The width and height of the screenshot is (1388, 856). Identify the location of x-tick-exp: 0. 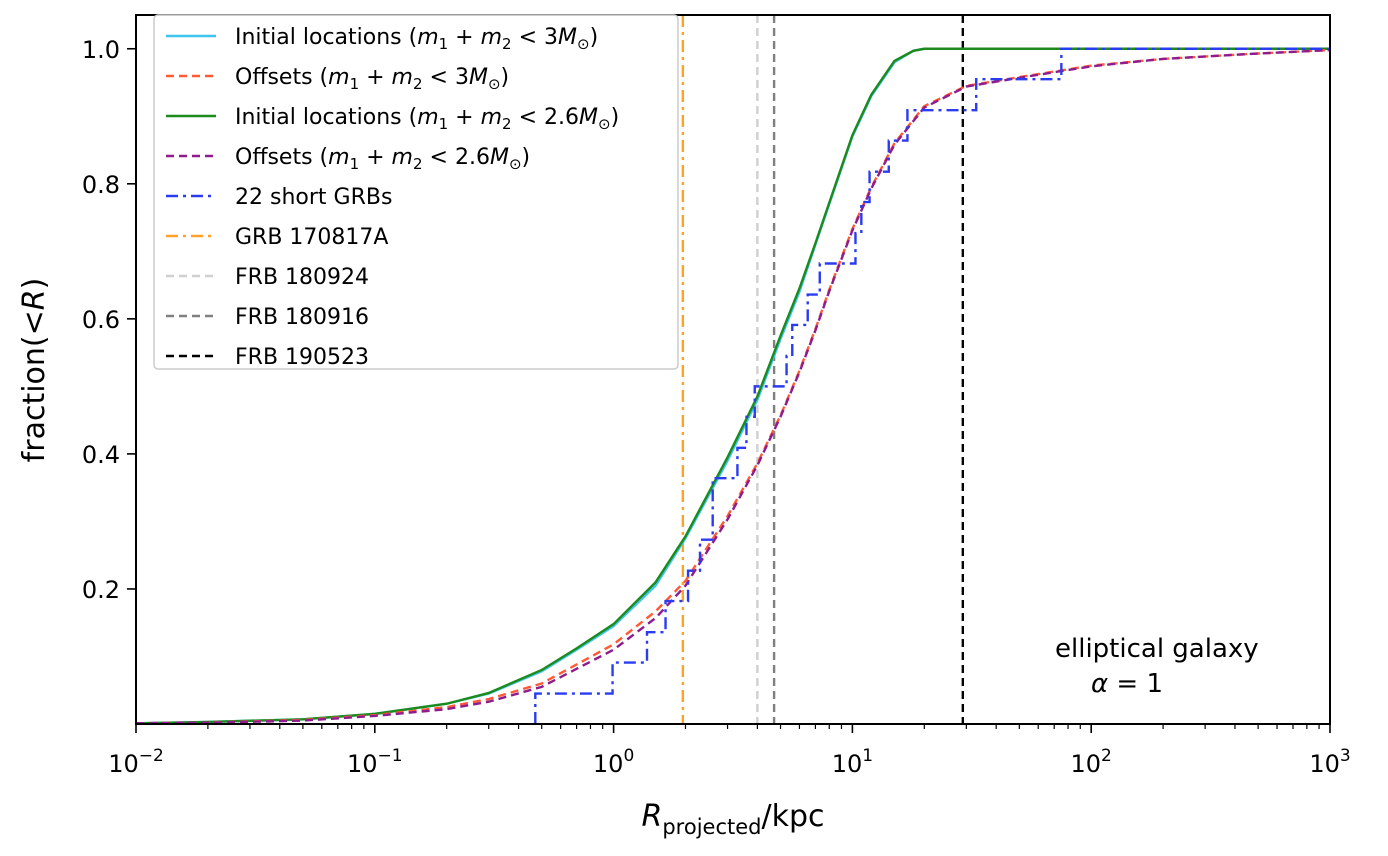
(628, 756).